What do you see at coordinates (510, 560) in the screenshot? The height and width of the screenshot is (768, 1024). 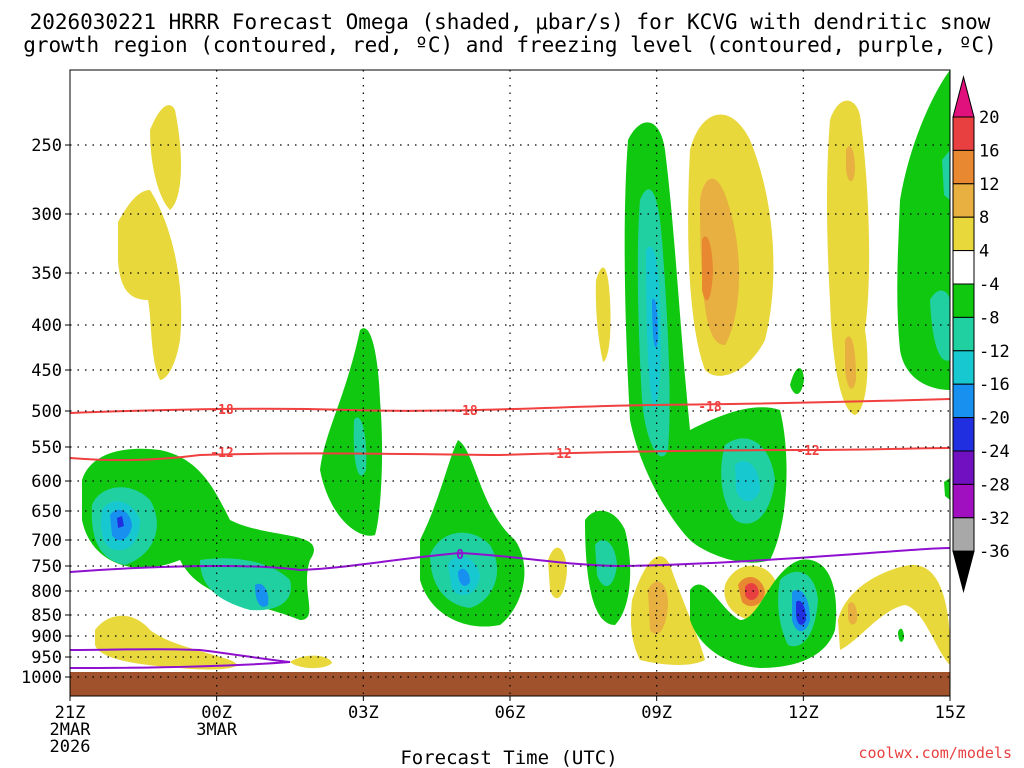 I see `contour-zero-line` at bounding box center [510, 560].